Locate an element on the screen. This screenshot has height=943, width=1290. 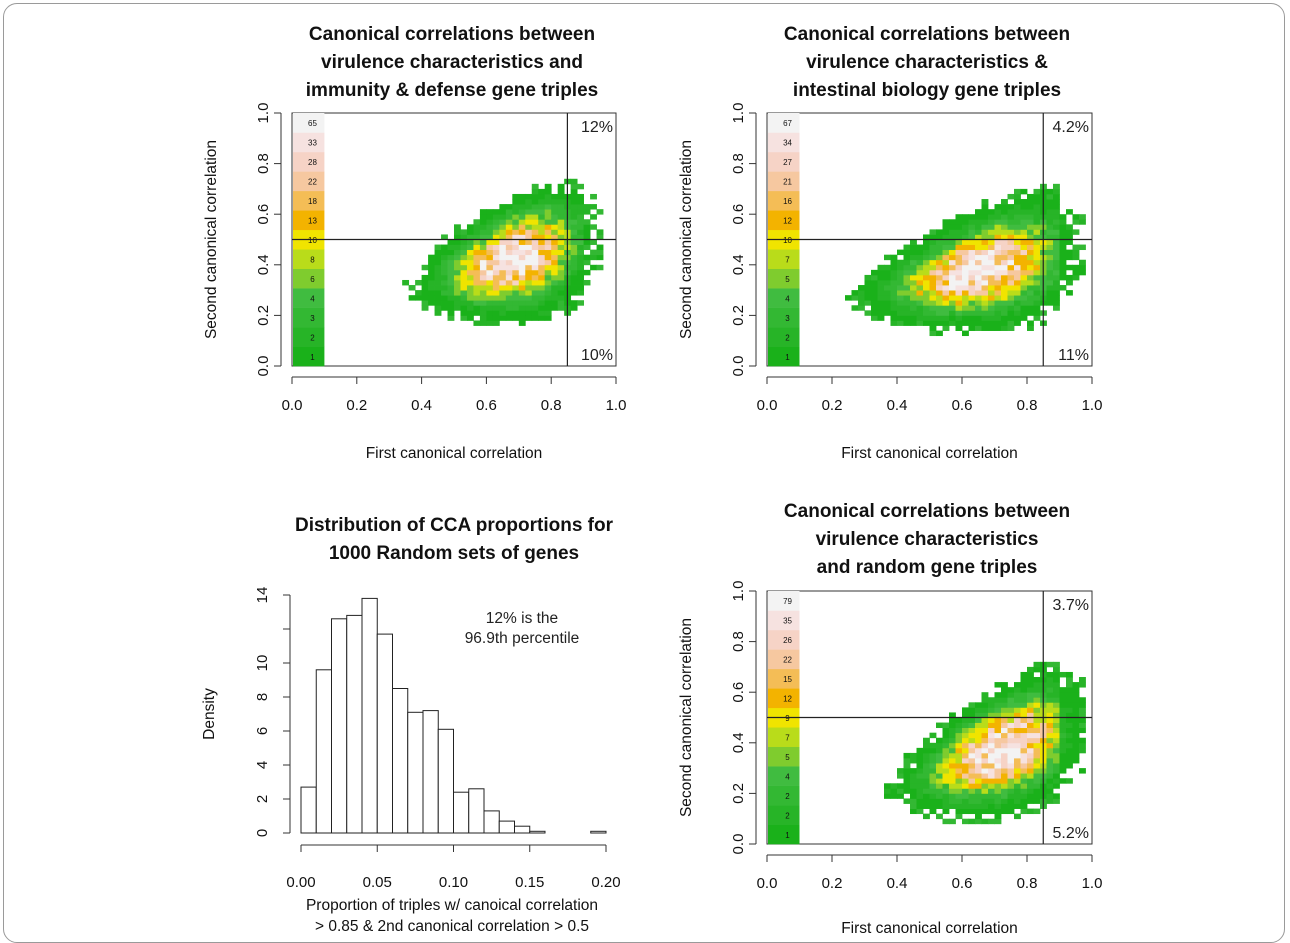
x-tick-label: 1.0 is located at coordinates (1092, 883).